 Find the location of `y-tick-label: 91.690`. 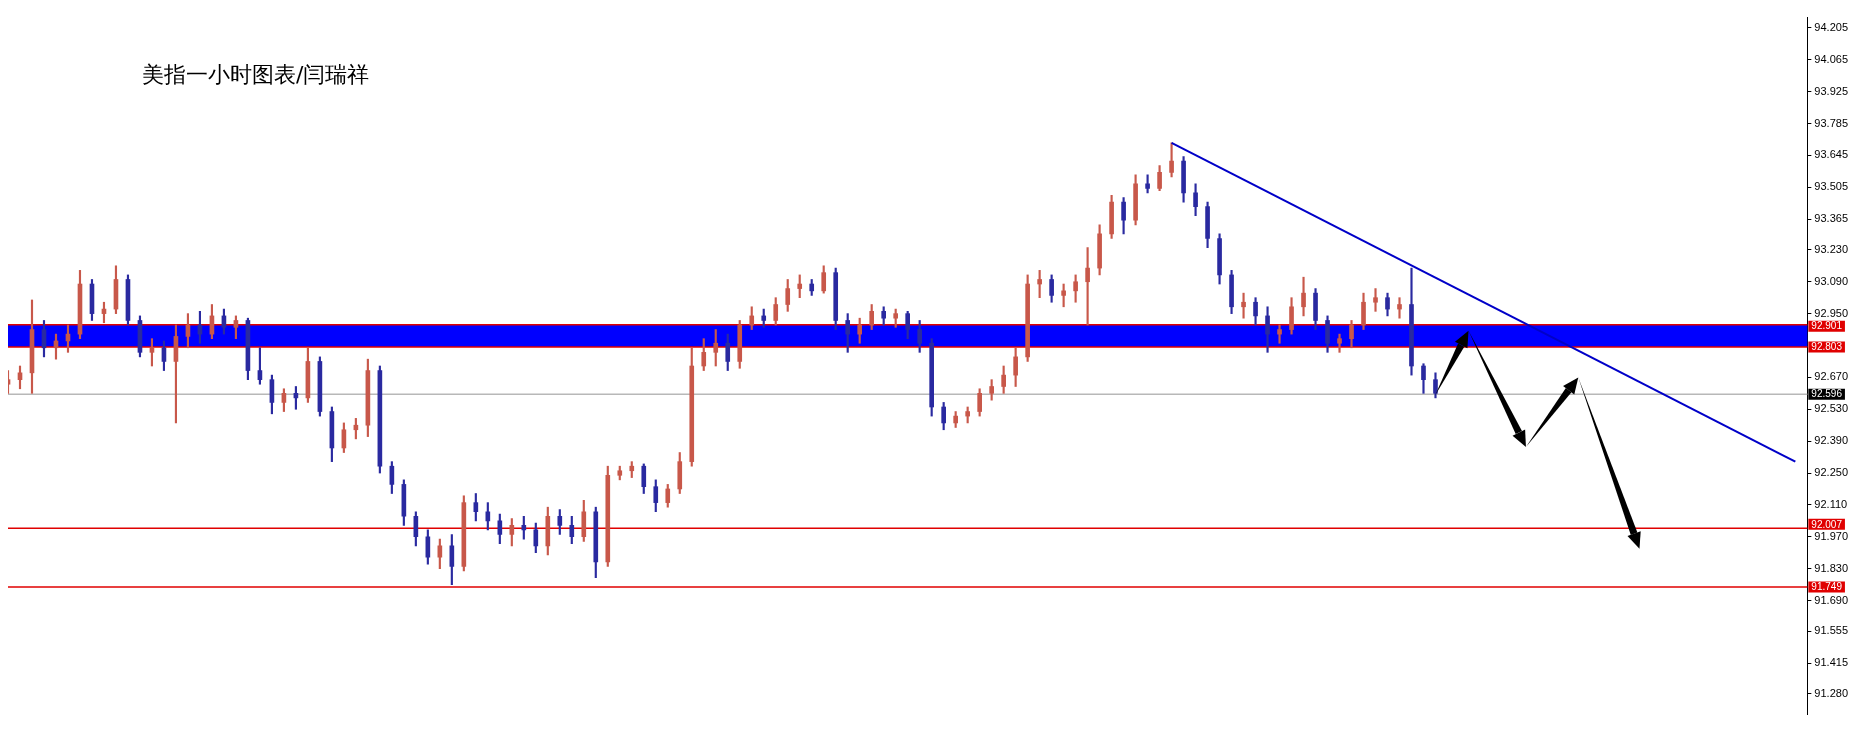

y-tick-label: 91.690 is located at coordinates (1831, 599).